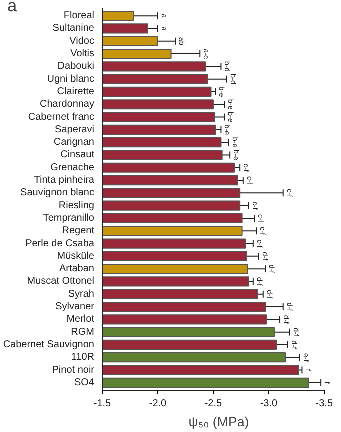 The height and width of the screenshot is (432, 341). I want to click on y-tick-label: Floreal, so click(79, 16).